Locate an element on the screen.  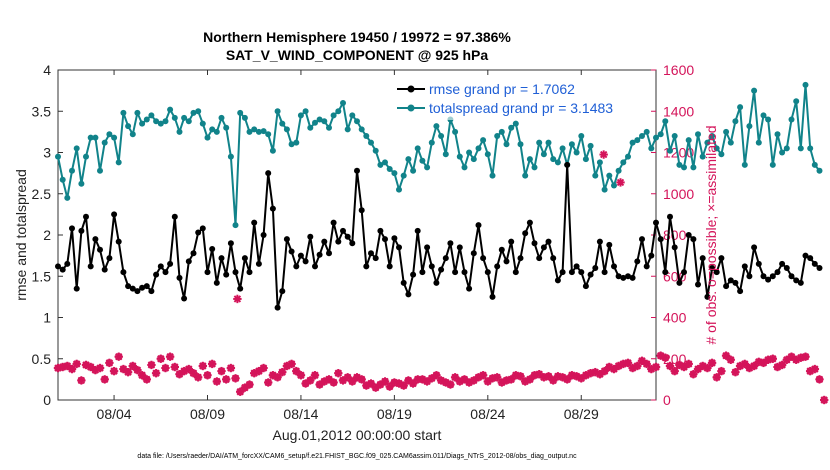
y-tick-label: 0.5 is located at coordinates (42, 359).